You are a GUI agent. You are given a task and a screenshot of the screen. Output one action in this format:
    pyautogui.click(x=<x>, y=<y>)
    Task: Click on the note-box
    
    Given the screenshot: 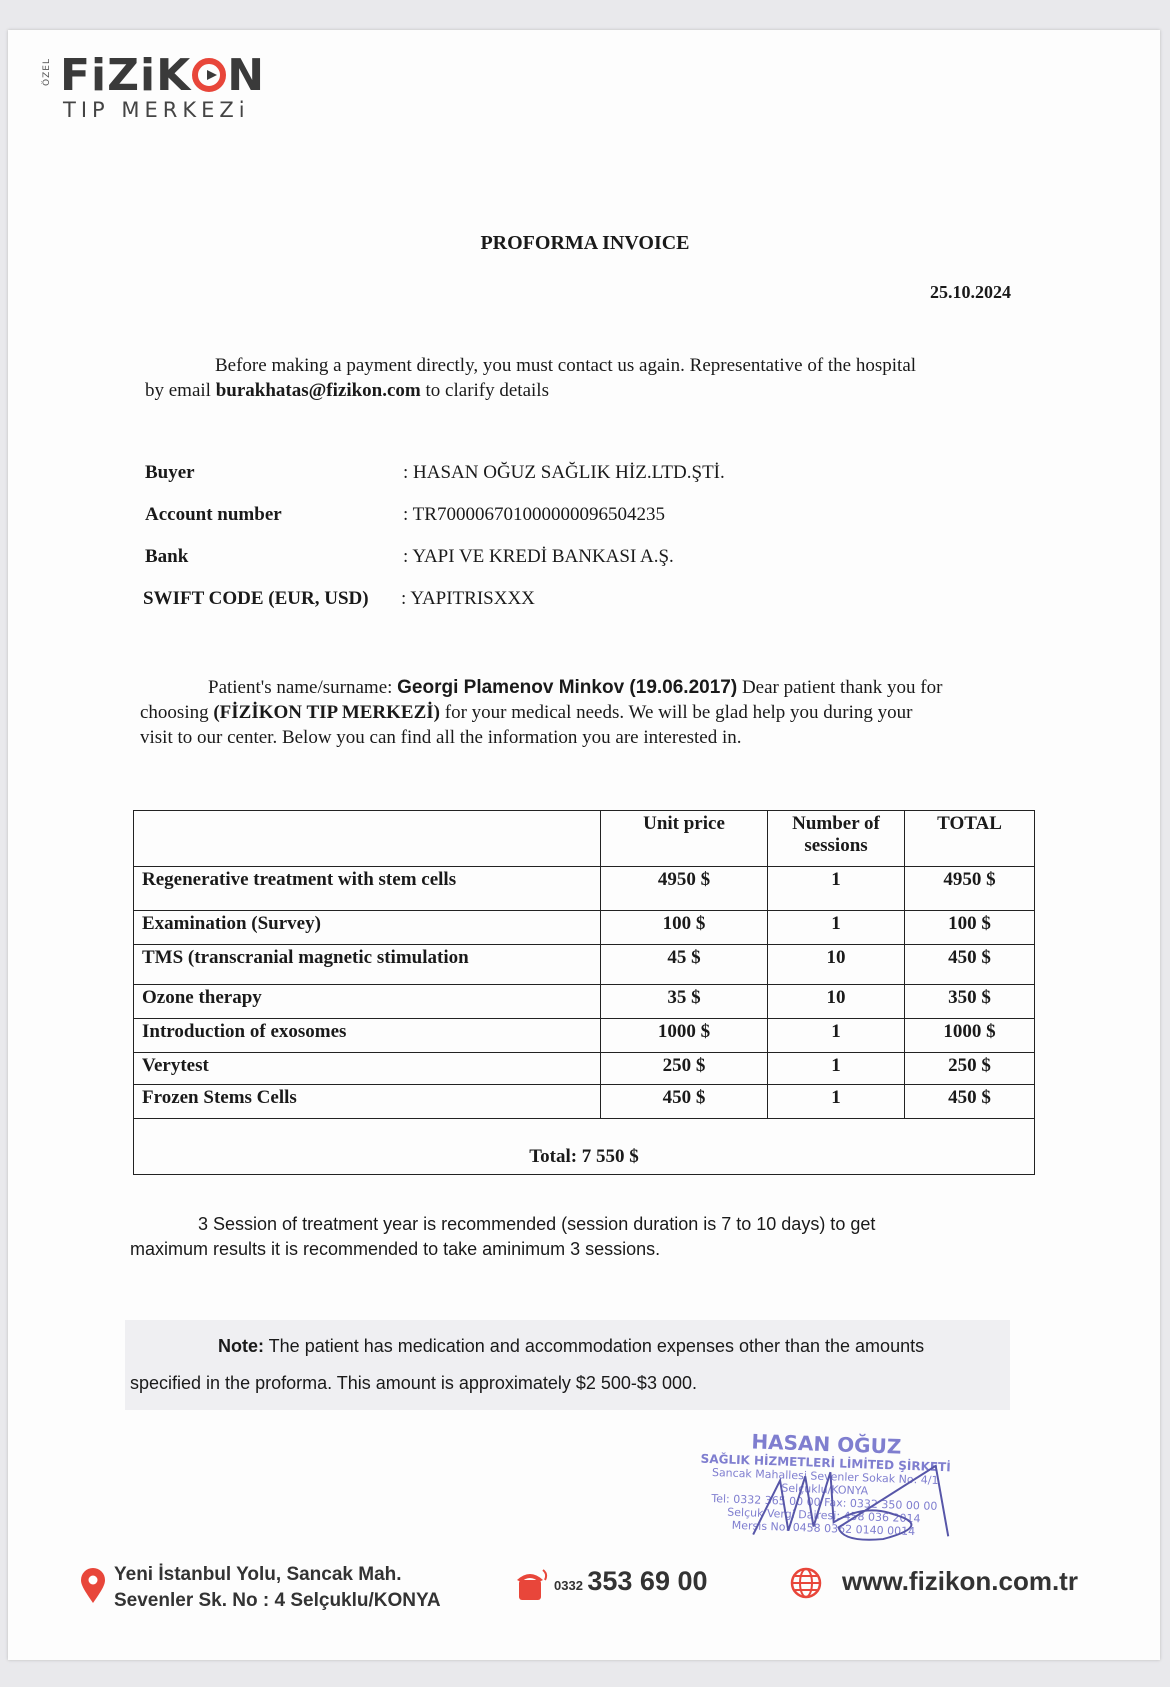 What is the action you would take?
    pyautogui.click(x=567, y=1365)
    